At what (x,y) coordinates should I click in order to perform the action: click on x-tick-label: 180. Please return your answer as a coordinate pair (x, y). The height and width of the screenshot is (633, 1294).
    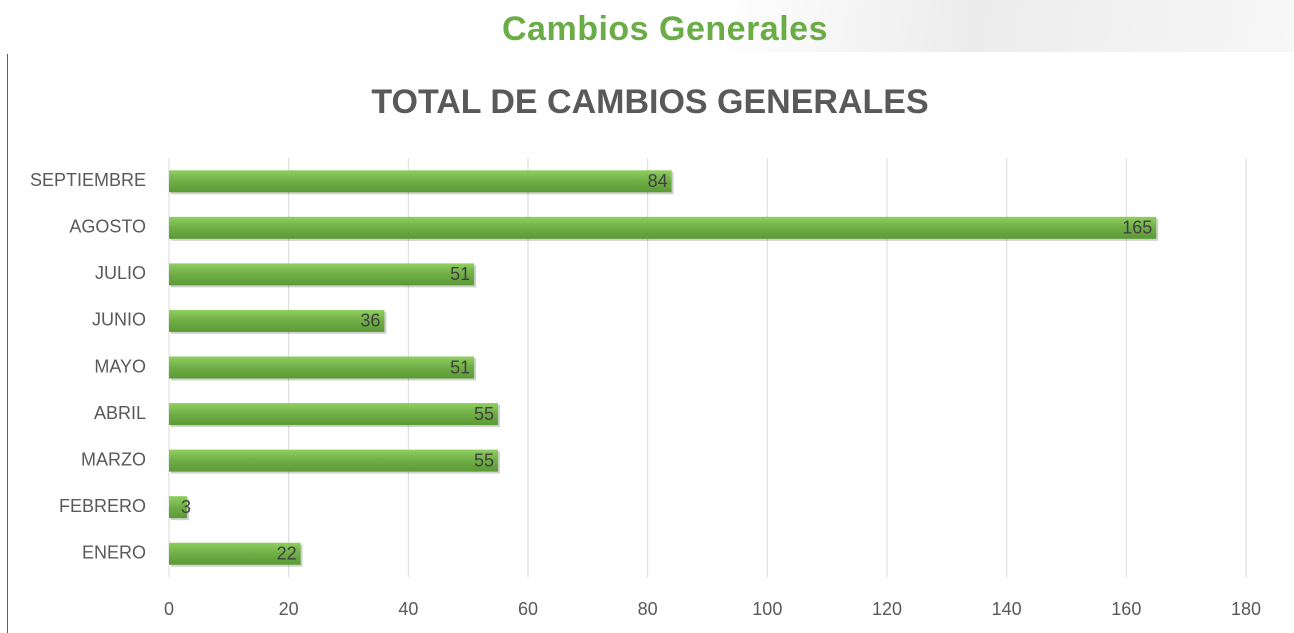
    Looking at the image, I should click on (1246, 609).